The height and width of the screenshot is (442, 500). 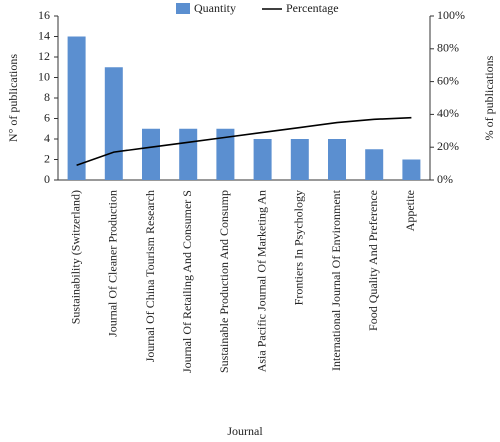 What do you see at coordinates (445, 179) in the screenshot?
I see `y2-tick-label: 0%` at bounding box center [445, 179].